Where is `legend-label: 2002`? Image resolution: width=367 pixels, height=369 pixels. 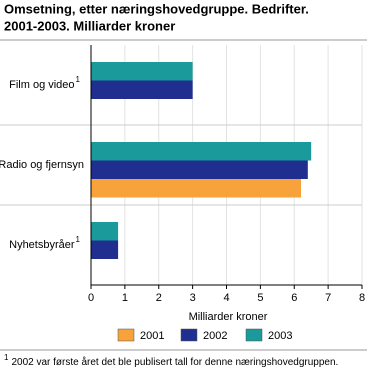
legend-label: 2002 is located at coordinates (215, 336).